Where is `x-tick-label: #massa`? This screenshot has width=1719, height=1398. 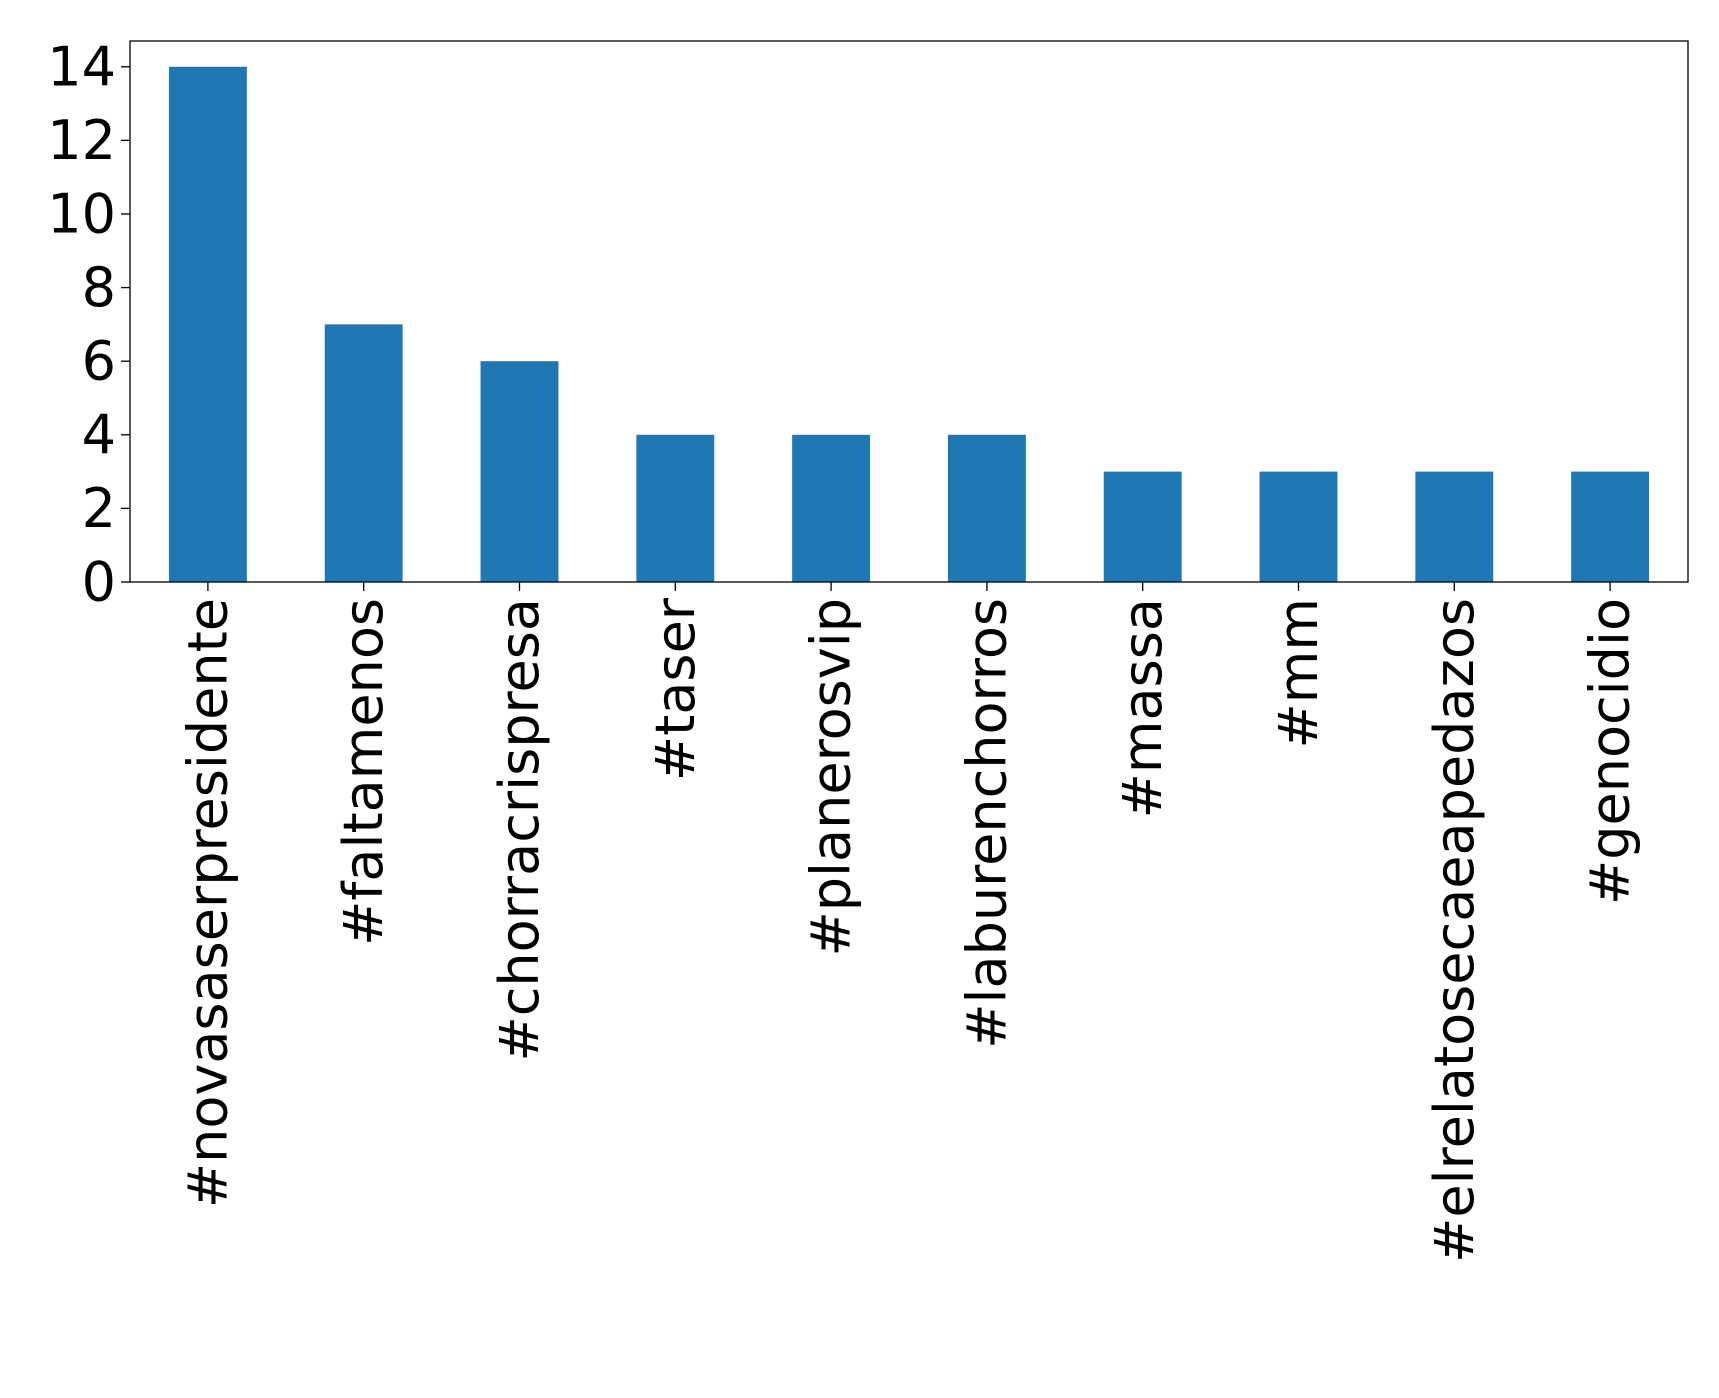
x-tick-label: #massa is located at coordinates (1142, 708).